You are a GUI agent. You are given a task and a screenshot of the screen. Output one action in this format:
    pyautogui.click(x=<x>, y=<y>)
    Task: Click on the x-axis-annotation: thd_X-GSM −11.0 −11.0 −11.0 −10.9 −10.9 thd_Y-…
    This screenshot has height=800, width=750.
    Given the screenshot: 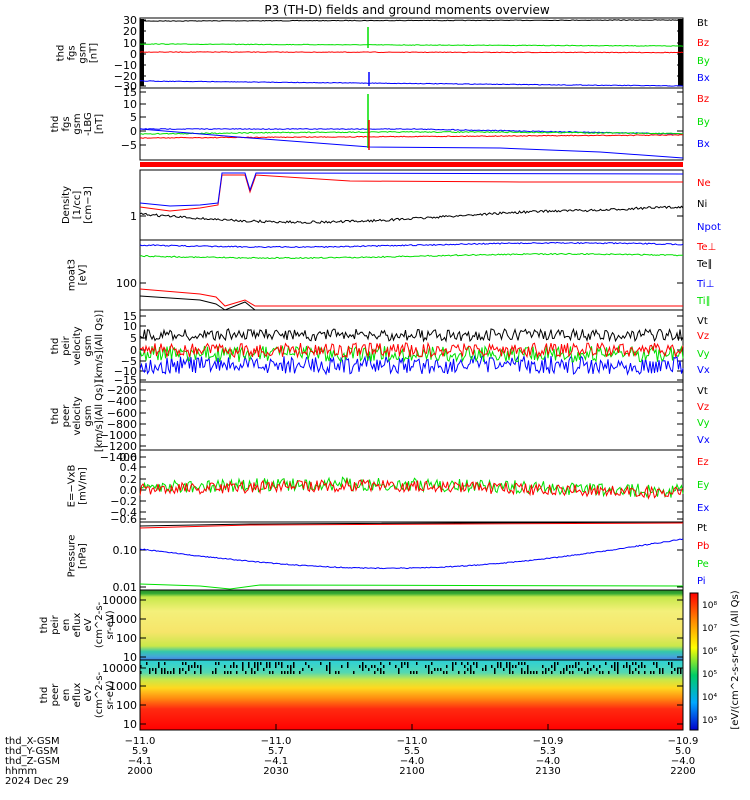 What is the action you would take?
    pyautogui.click(x=351, y=755)
    